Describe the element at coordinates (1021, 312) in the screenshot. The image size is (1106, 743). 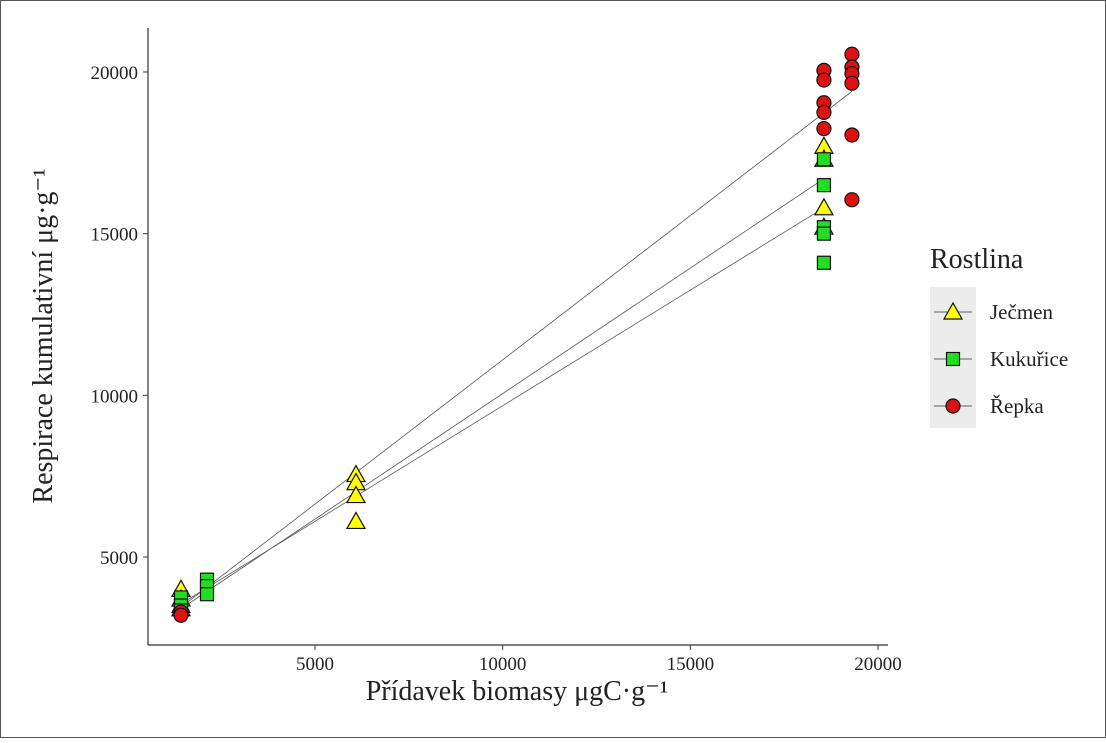
I see `legend-label: Ječmen` at that location.